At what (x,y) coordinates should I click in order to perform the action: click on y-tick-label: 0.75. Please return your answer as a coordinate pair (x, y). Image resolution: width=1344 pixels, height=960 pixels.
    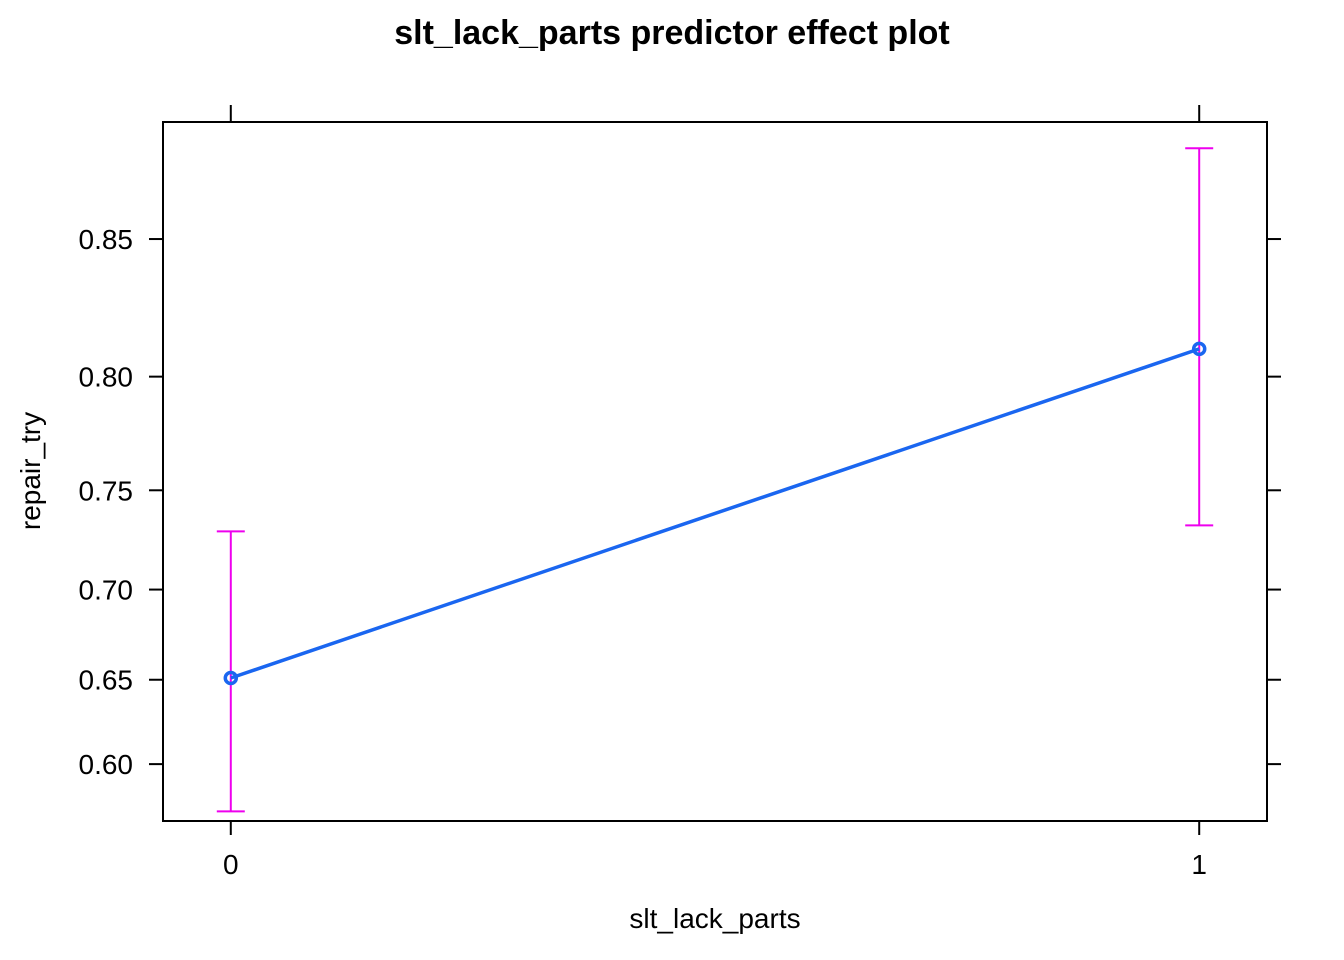
    Looking at the image, I should click on (106, 490).